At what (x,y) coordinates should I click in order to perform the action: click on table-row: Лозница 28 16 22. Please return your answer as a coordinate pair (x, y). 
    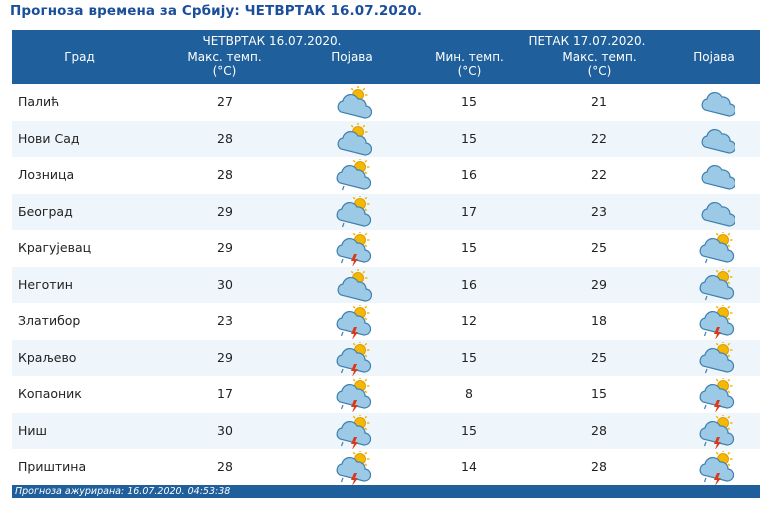
    Looking at the image, I should click on (386, 175).